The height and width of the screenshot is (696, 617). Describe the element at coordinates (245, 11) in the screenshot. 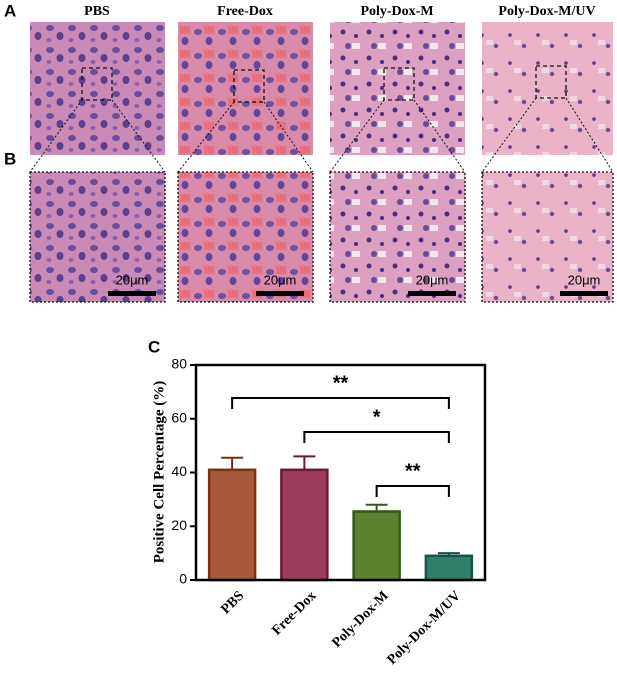

I see `image-title: Free-Dox` at that location.